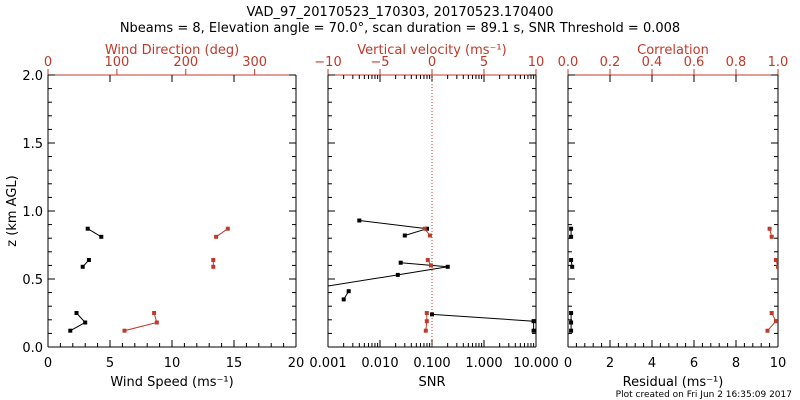 This screenshot has height=400, width=800. Describe the element at coordinates (185, 62) in the screenshot. I see `top-tick-label: 200` at that location.